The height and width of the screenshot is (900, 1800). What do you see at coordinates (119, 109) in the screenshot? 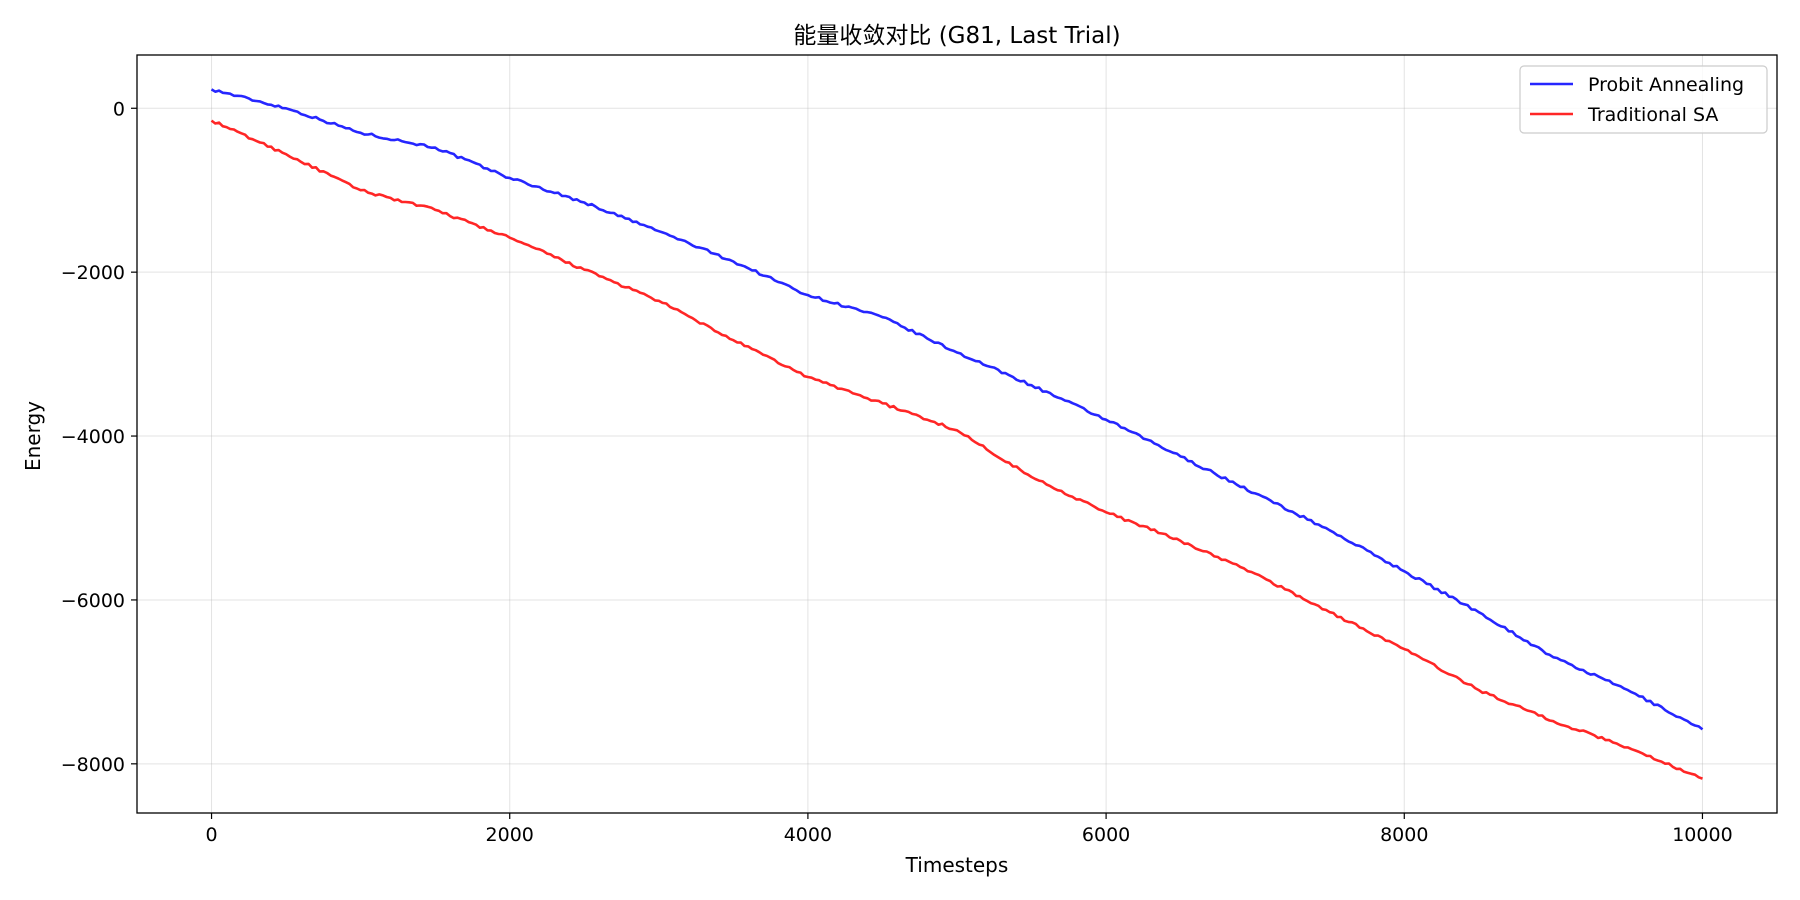
I see `y-tick-label: 0` at bounding box center [119, 109].